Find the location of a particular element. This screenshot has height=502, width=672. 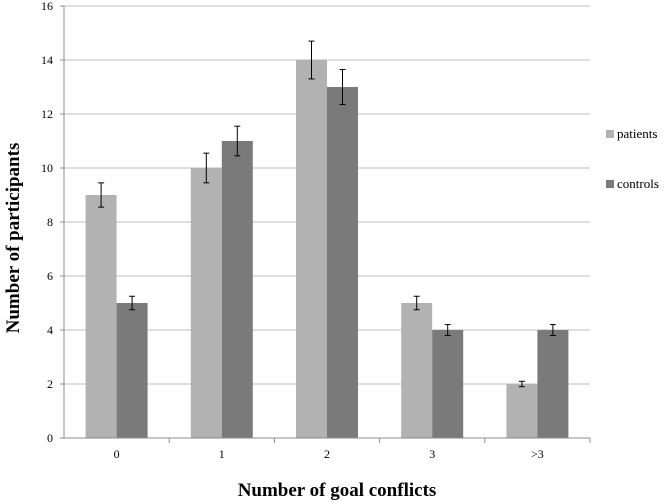

y-tick-label: 12 is located at coordinates (47, 114).